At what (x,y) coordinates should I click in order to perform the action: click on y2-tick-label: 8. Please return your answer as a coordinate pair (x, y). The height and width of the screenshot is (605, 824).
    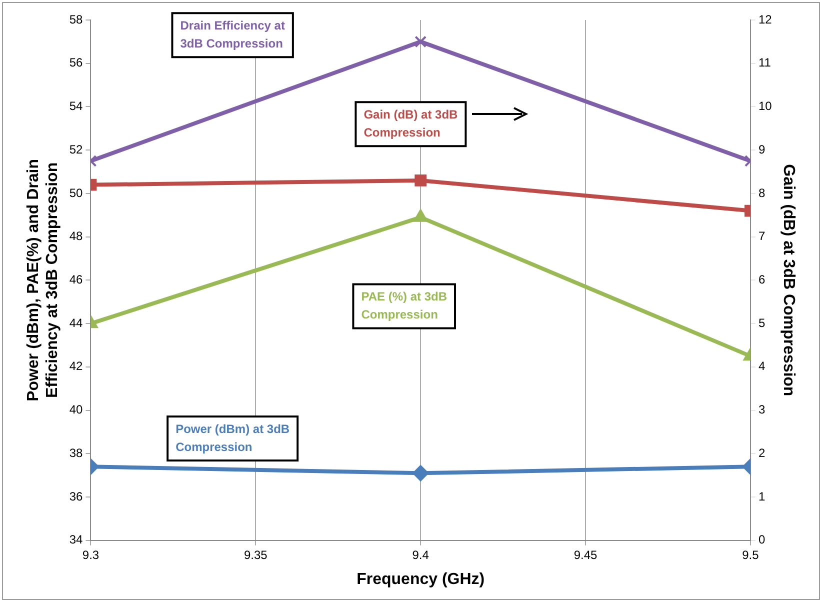
    Looking at the image, I should click on (762, 193).